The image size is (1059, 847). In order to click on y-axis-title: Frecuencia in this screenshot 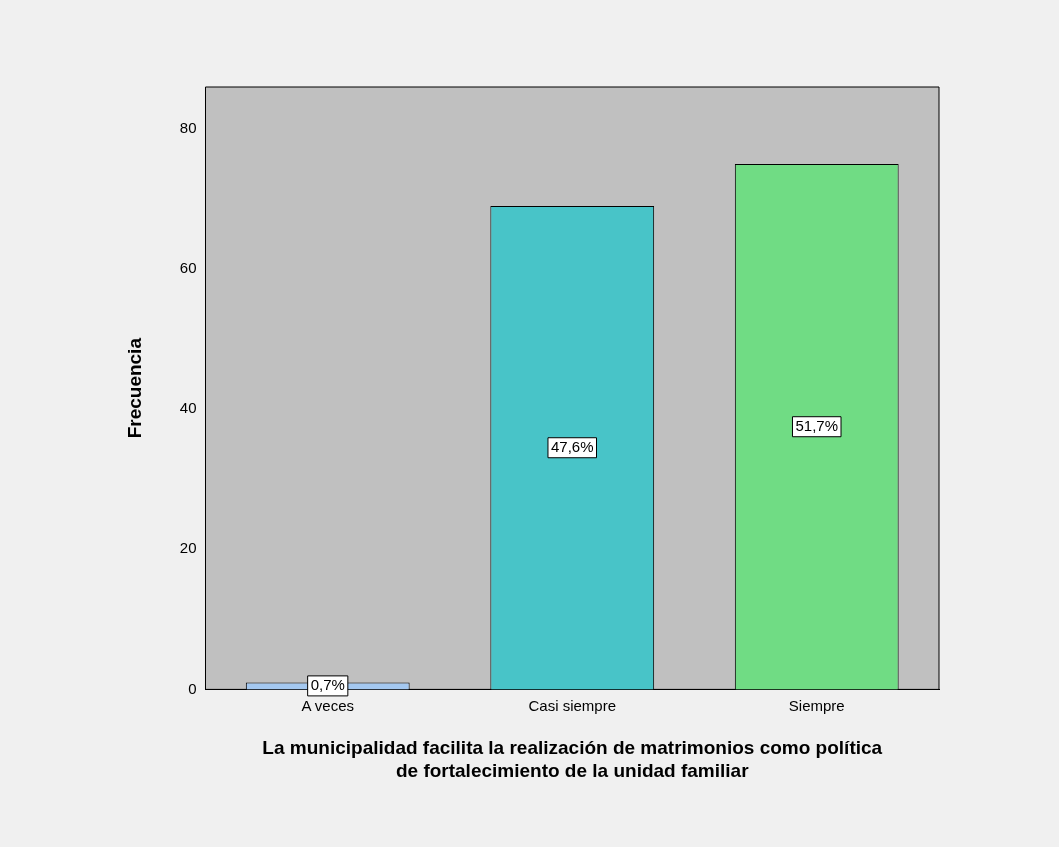, I will do `click(134, 388)`.